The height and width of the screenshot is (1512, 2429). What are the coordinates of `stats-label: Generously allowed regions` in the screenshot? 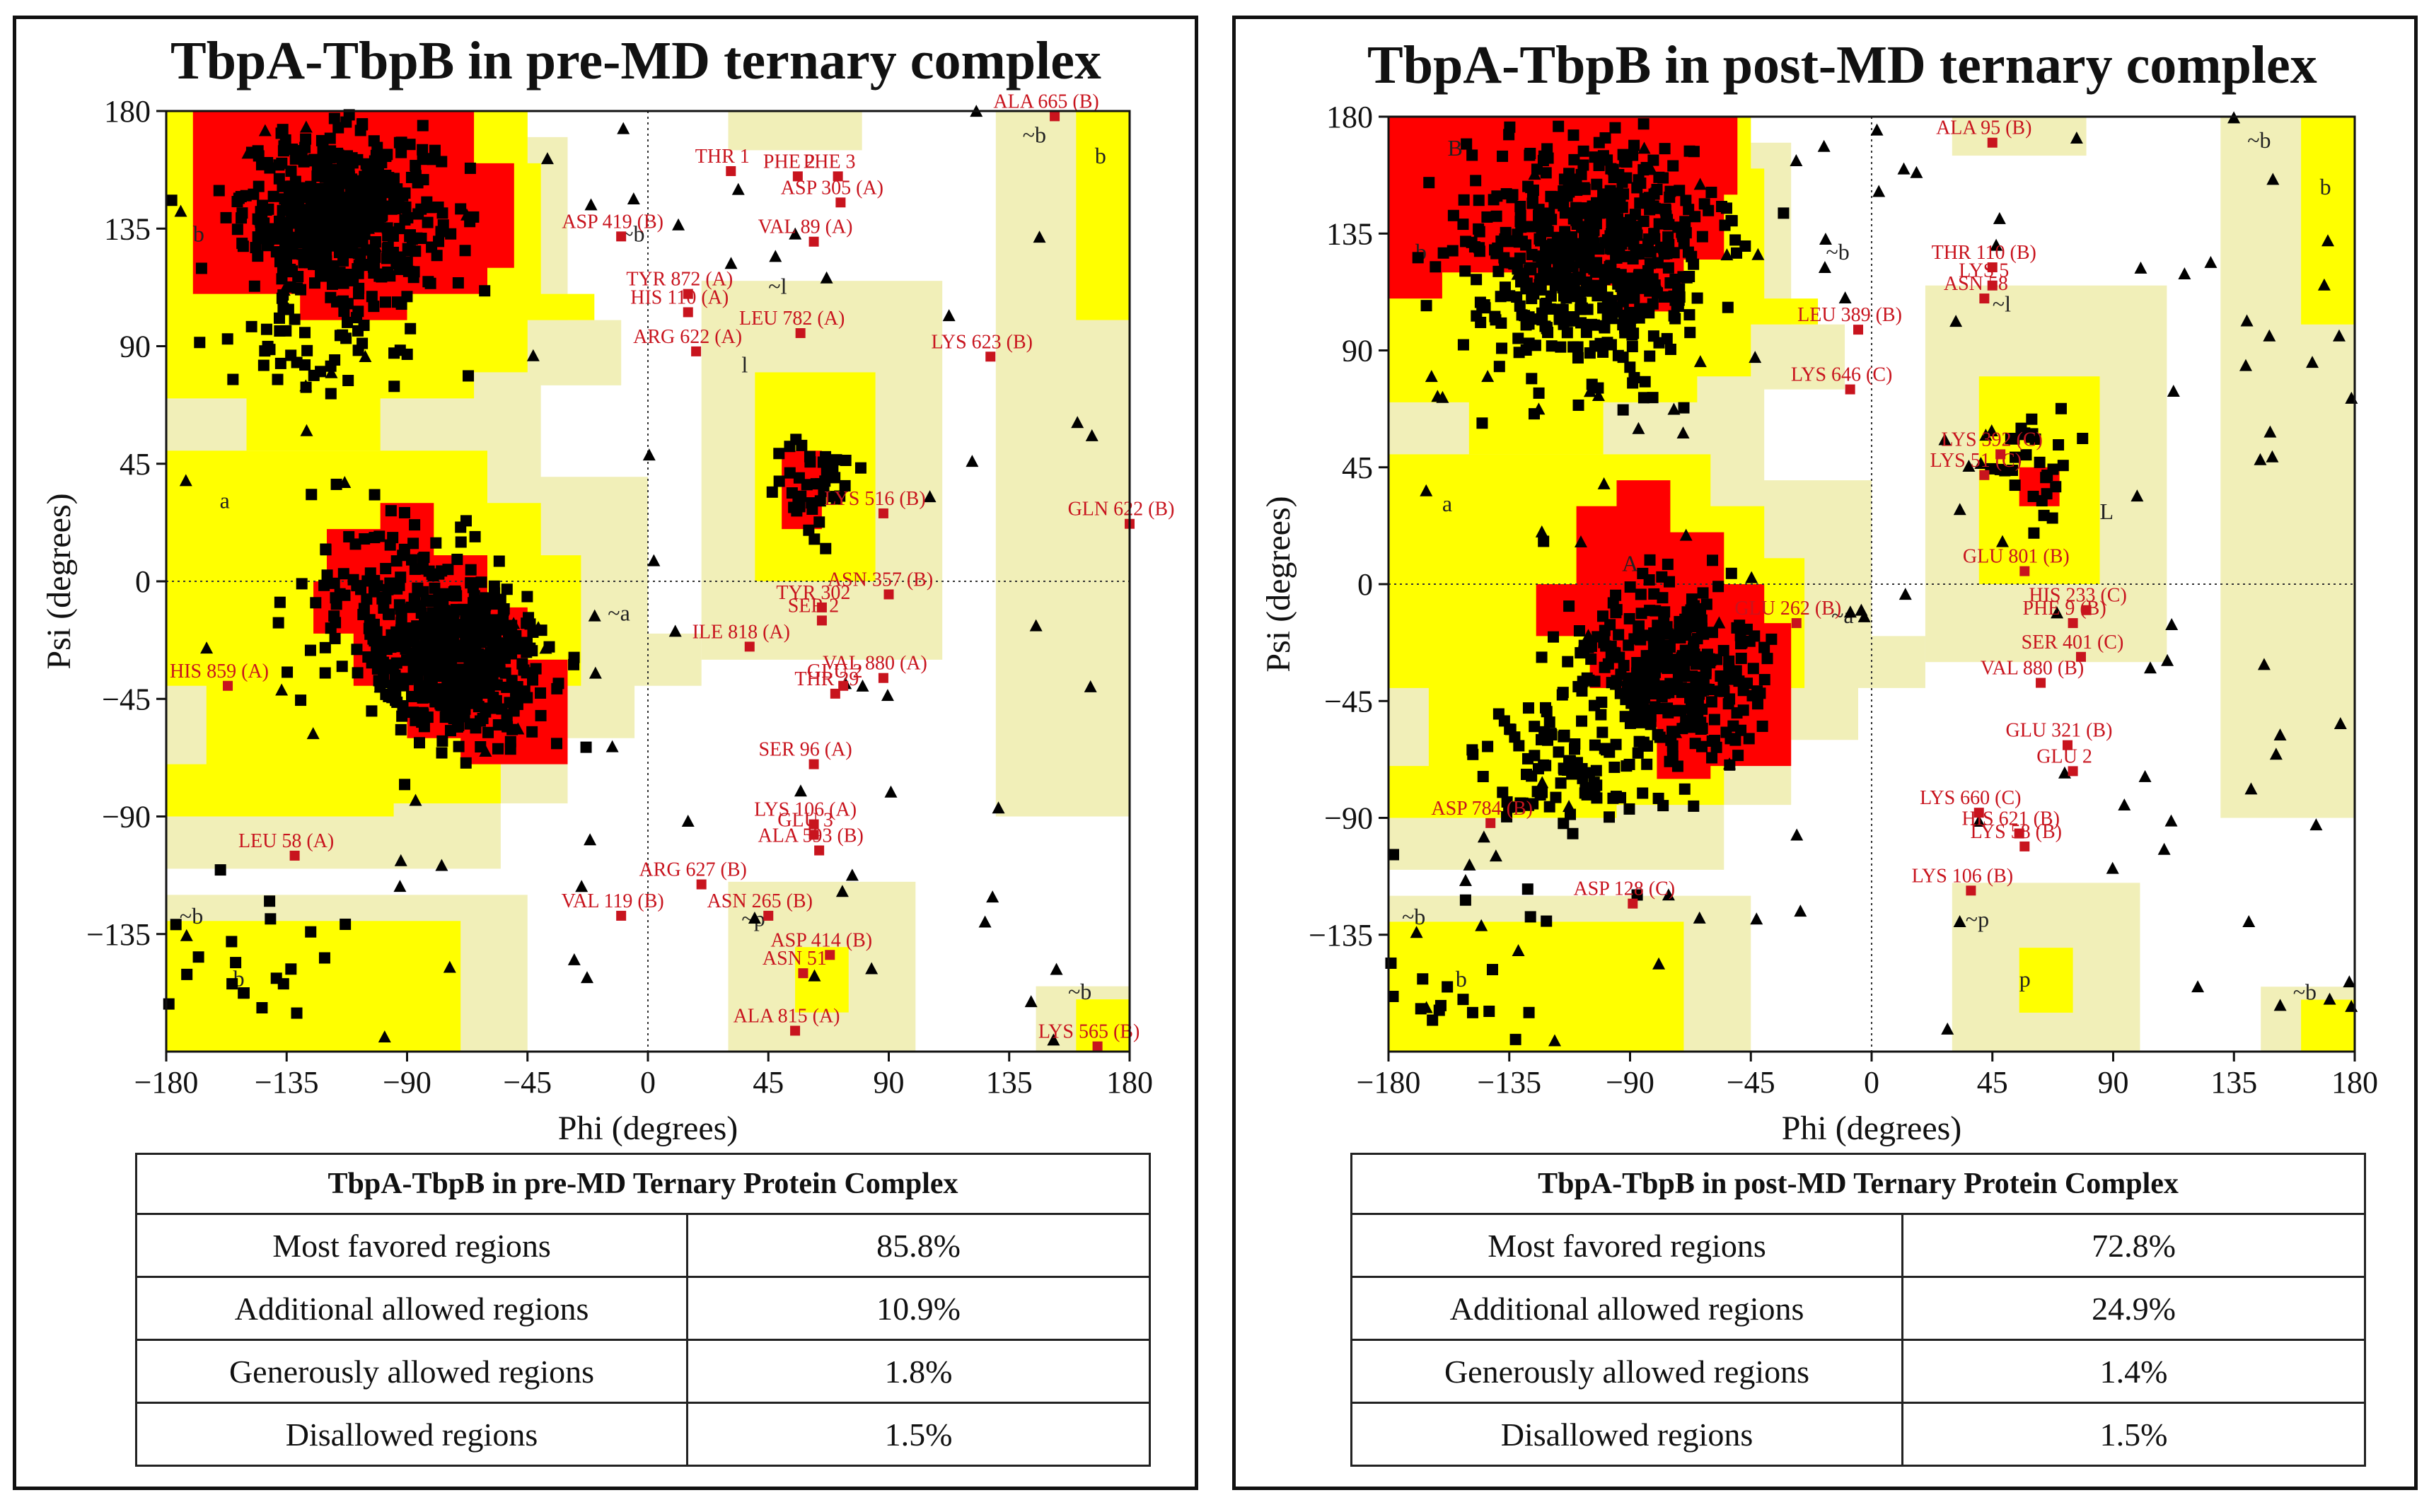 It's located at (412, 1371).